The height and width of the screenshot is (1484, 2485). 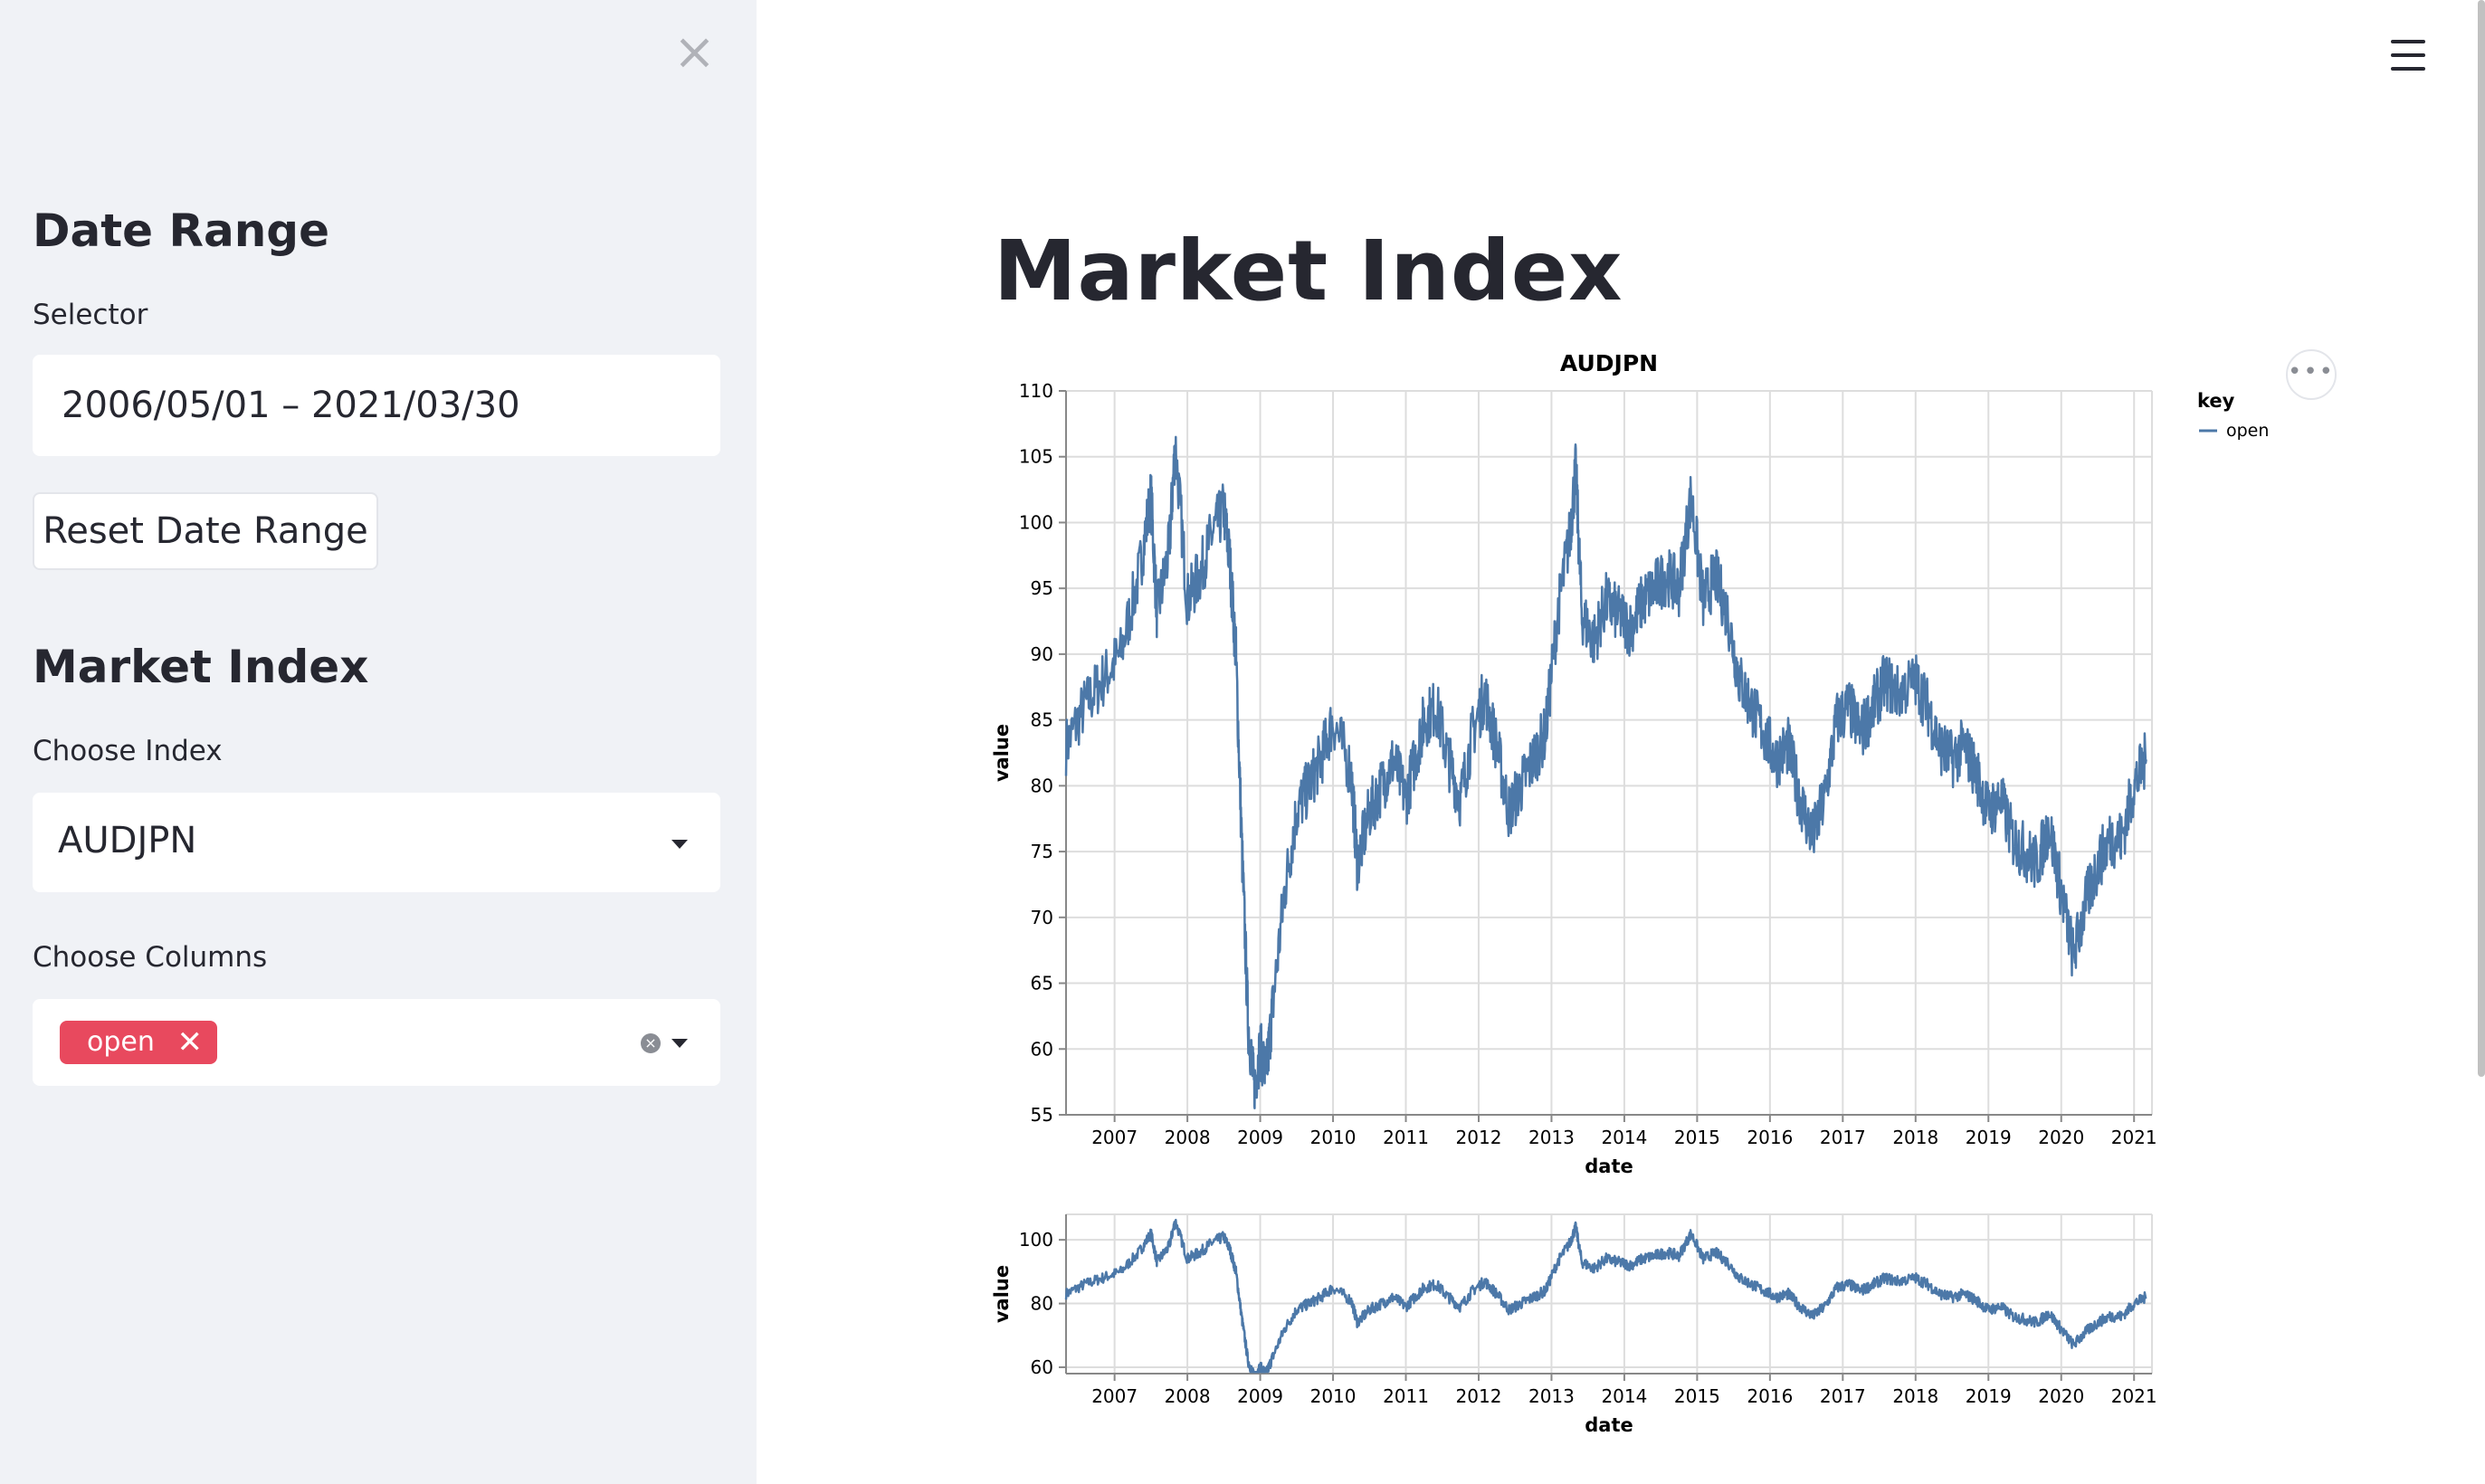 What do you see at coordinates (190, 1042) in the screenshot?
I see `remove-tag-icon: ✕` at bounding box center [190, 1042].